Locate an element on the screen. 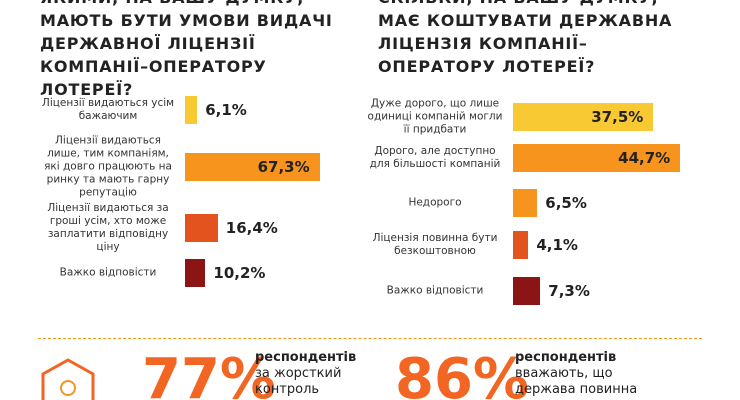  stat-desc: за жорсткий контроль is located at coordinates (298, 381).